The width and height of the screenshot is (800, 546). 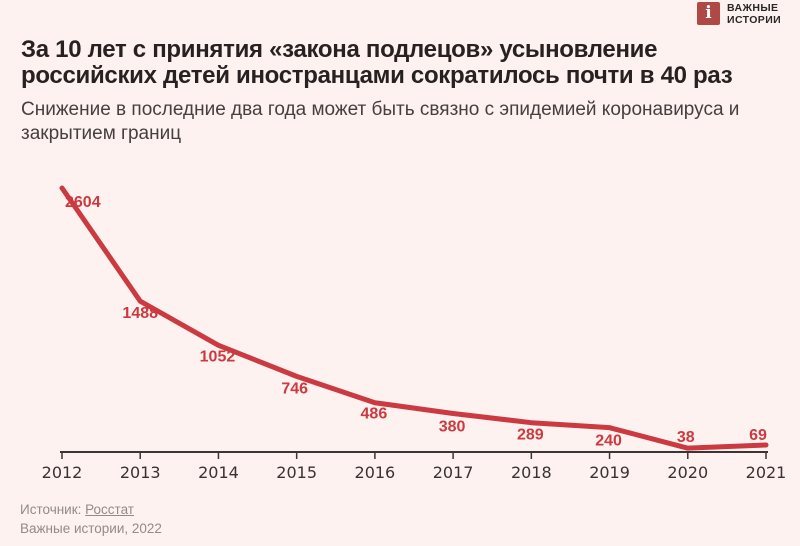 What do you see at coordinates (452, 426) in the screenshot?
I see `data-point-label: 380` at bounding box center [452, 426].